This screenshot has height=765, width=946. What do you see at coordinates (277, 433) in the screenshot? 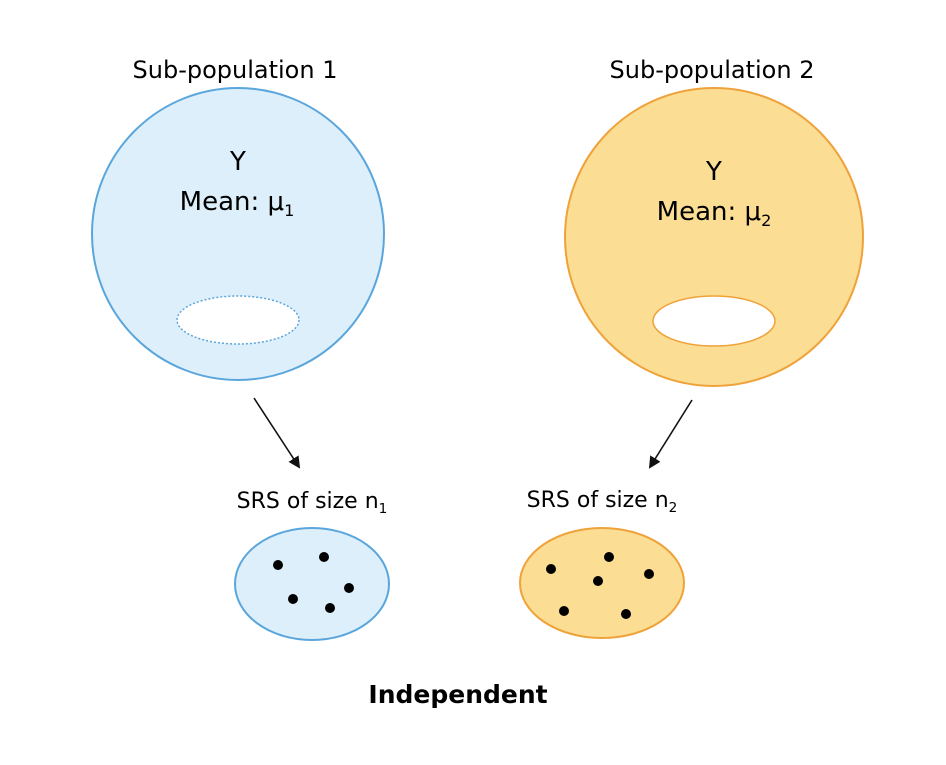
I see `arrow-subpopulation-1-to-sample` at bounding box center [277, 433].